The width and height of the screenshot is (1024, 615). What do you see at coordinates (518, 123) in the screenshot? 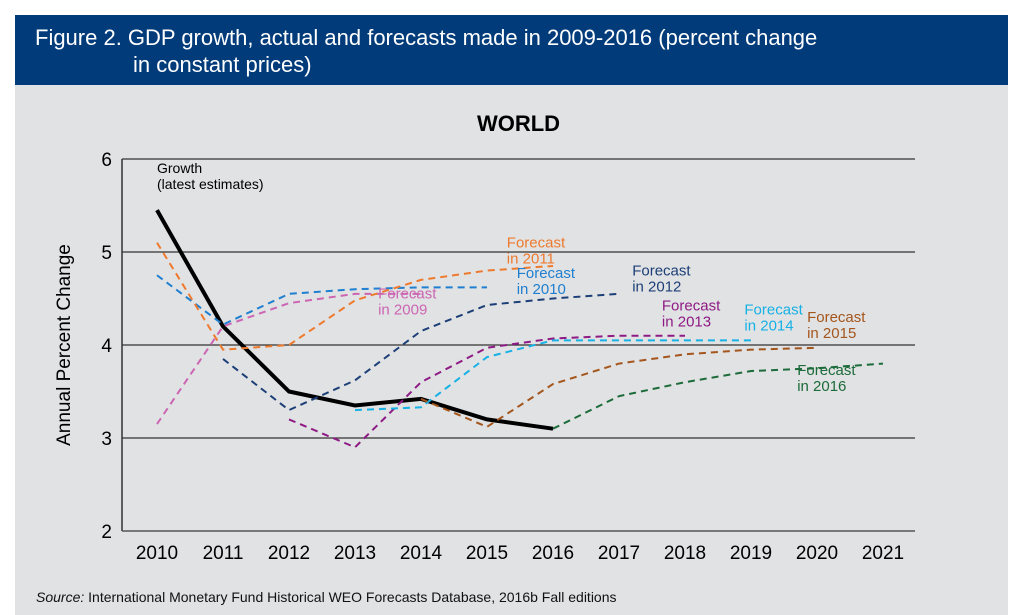
I see `chart-title: WORLD` at bounding box center [518, 123].